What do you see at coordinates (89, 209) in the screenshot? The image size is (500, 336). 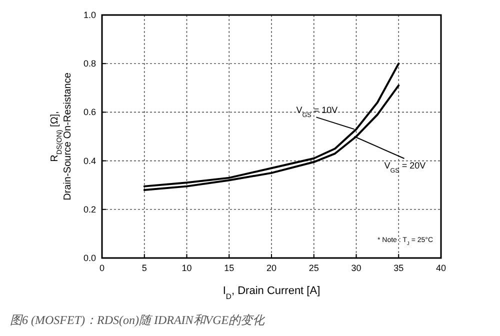 I see `y-tick-label: 0.2` at bounding box center [89, 209].